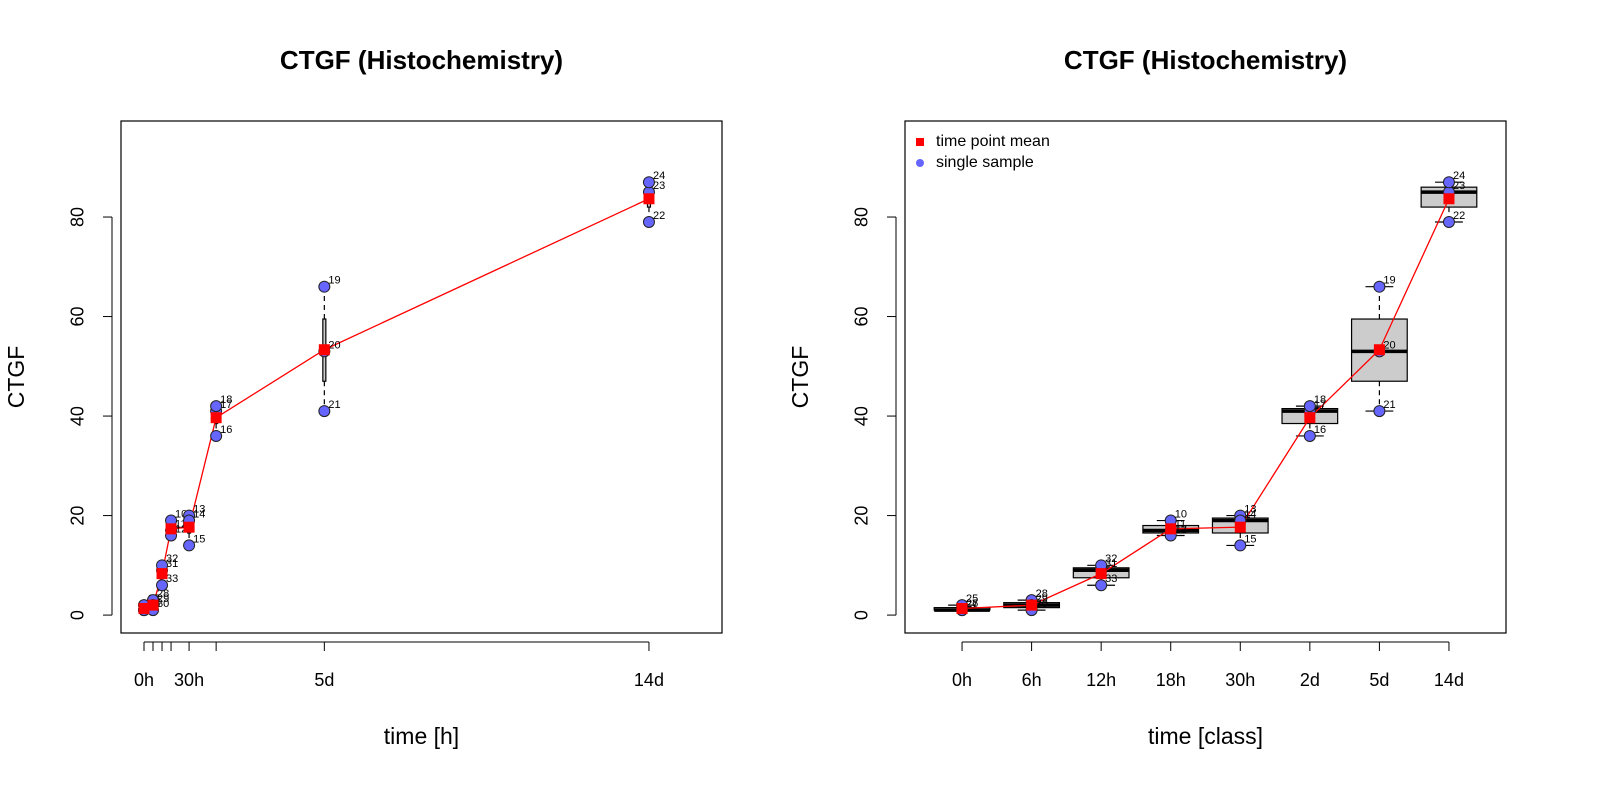  I want to click on point-label: 20, so click(334, 345).